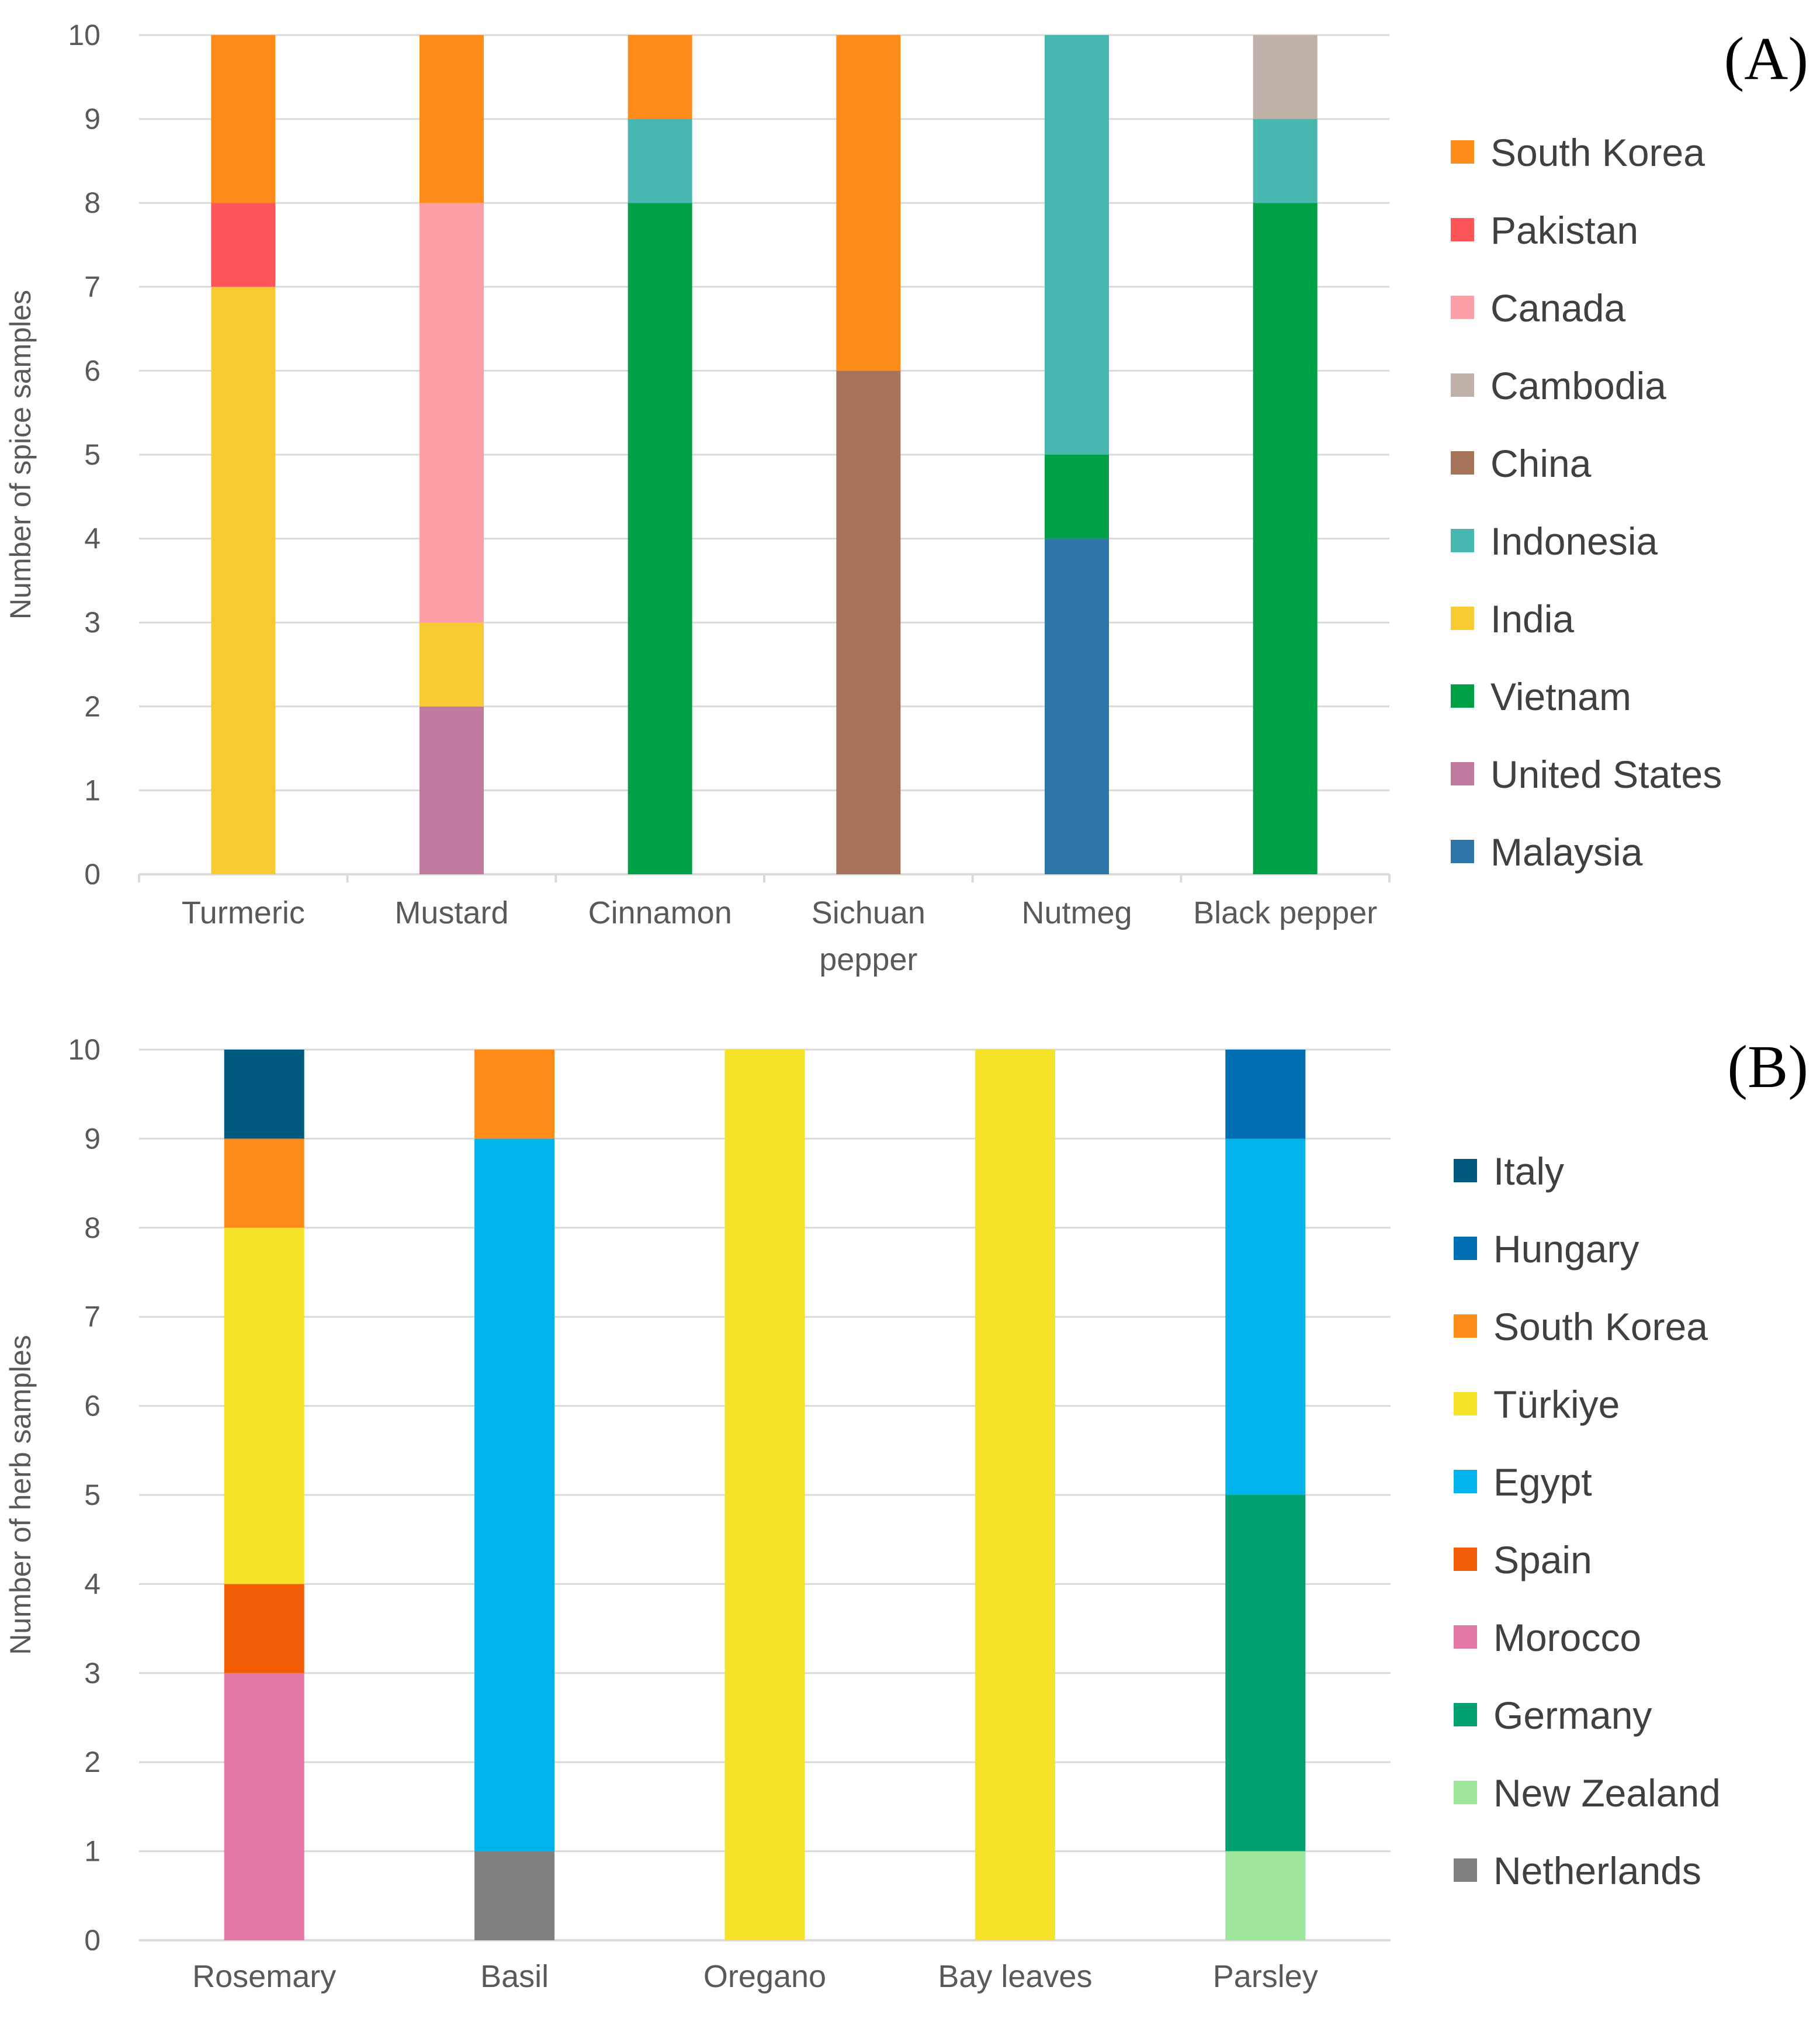  What do you see at coordinates (243, 912) in the screenshot?
I see `x-tick-label: Turmeric` at bounding box center [243, 912].